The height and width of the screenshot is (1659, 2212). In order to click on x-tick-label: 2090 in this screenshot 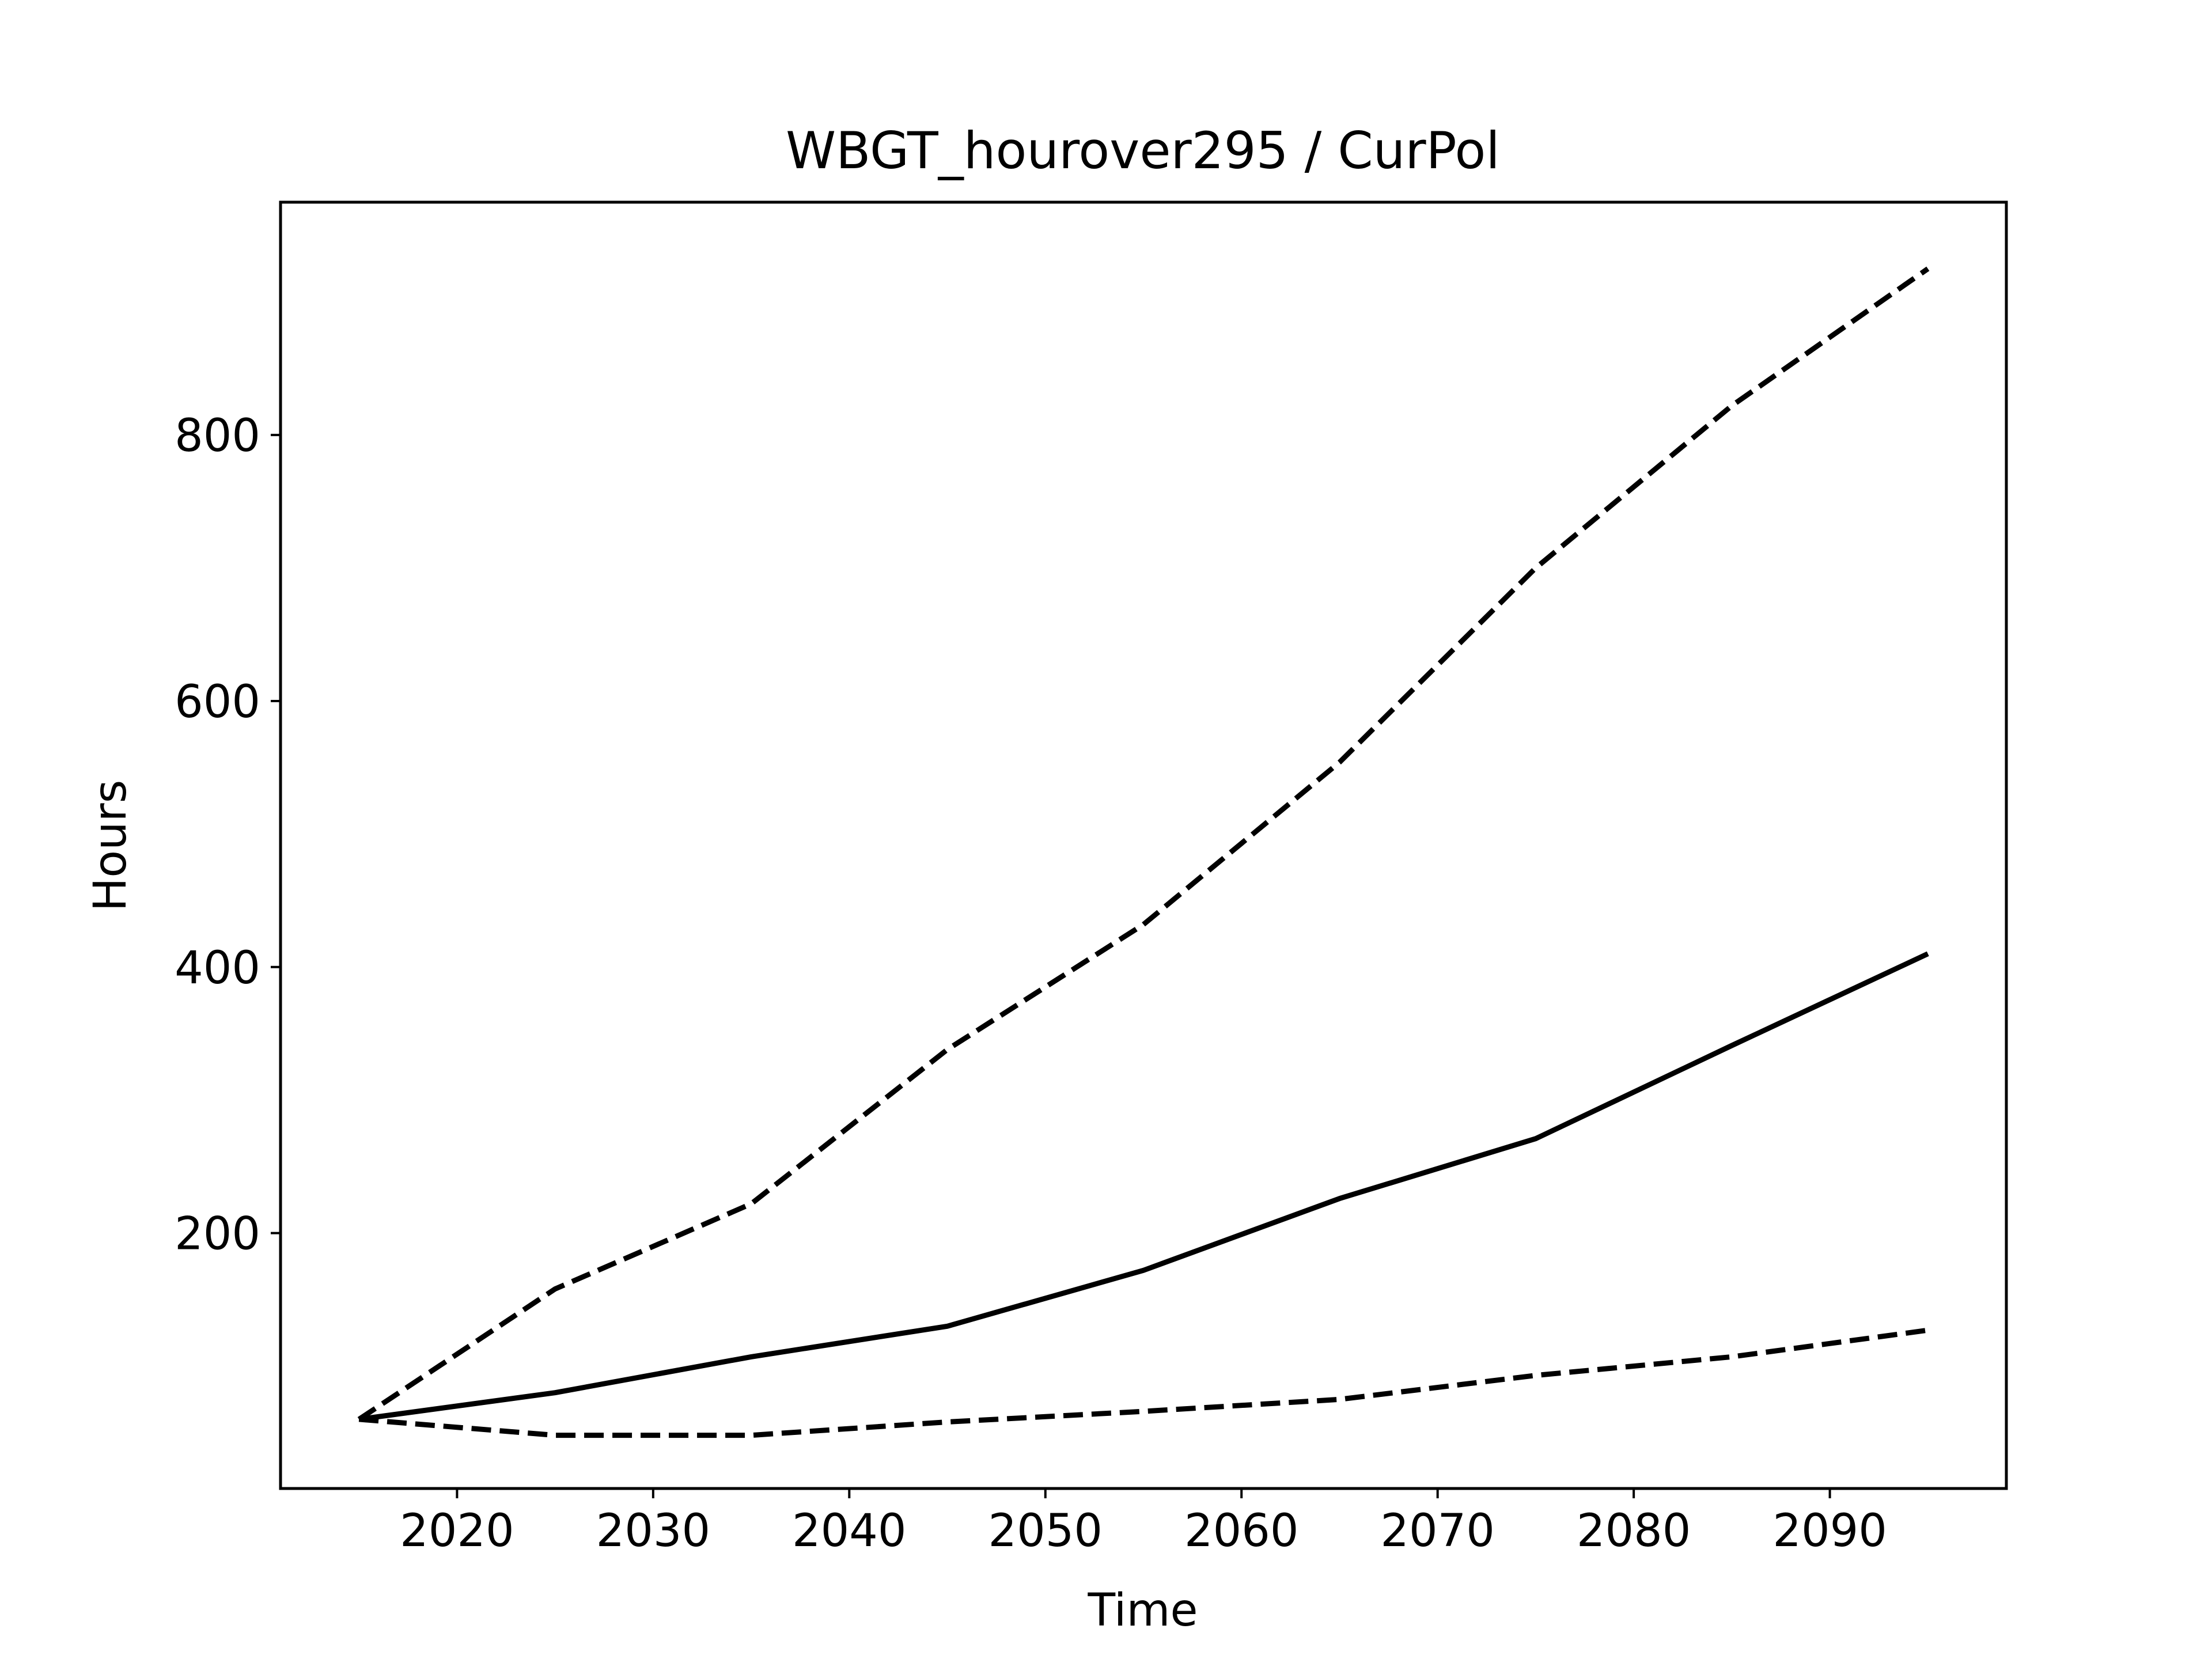, I will do `click(1829, 1531)`.